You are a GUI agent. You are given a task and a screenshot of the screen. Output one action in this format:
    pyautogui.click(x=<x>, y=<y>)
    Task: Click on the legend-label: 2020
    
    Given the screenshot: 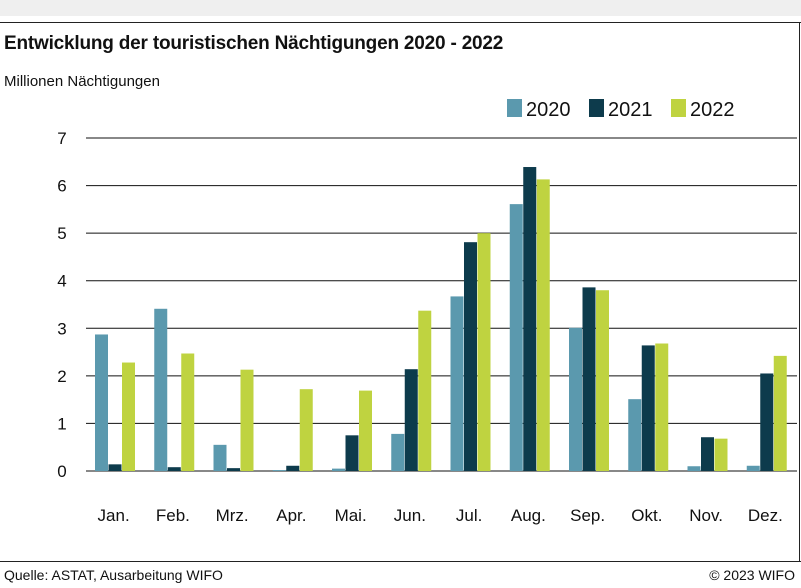 What is the action you would take?
    pyautogui.click(x=548, y=110)
    